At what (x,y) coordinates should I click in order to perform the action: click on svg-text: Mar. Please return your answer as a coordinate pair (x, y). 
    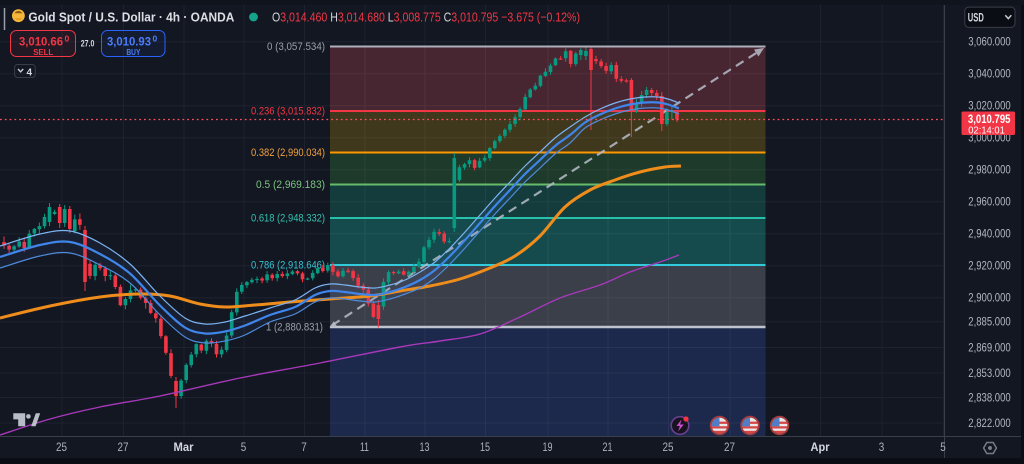
    Looking at the image, I should click on (184, 448).